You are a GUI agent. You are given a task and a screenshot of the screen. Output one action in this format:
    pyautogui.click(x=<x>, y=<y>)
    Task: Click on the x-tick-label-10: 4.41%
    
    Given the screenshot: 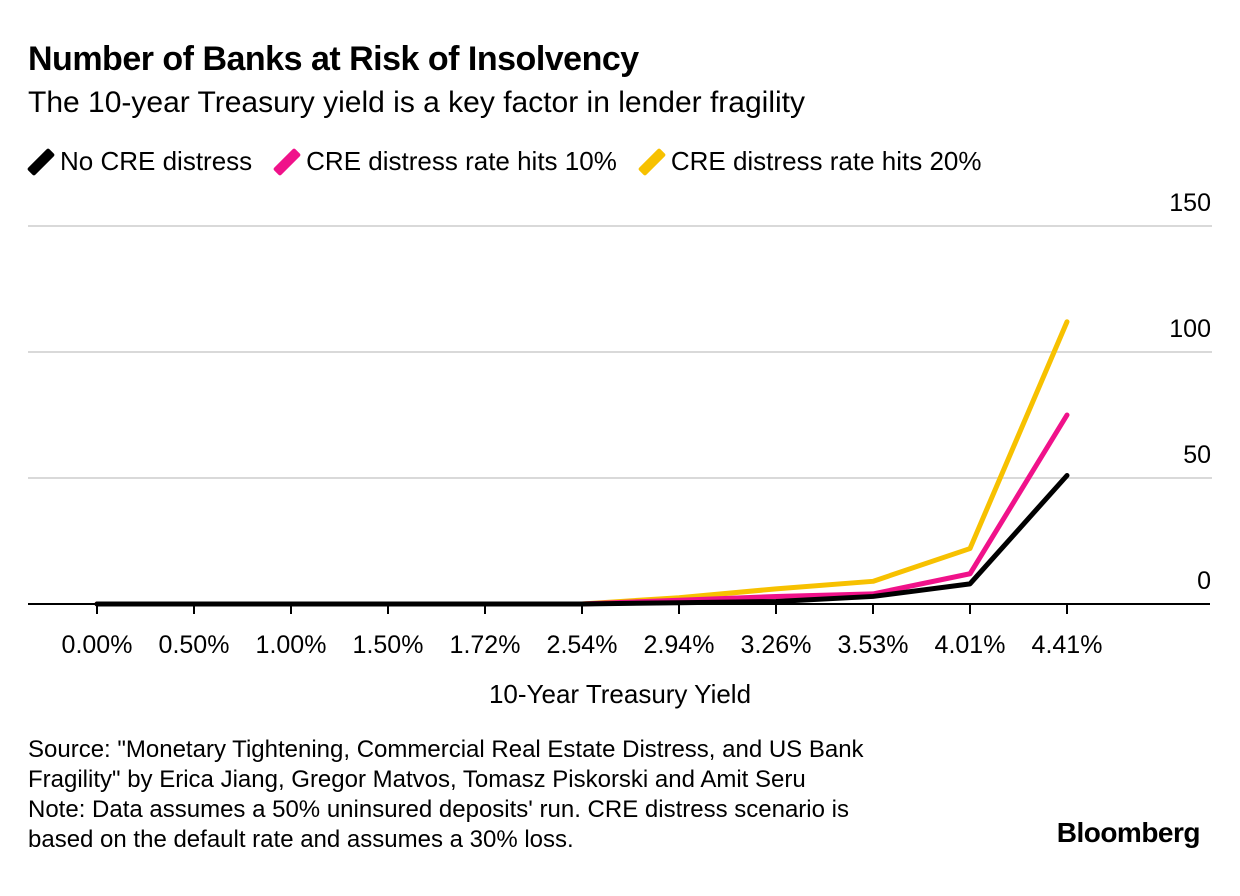 What is the action you would take?
    pyautogui.click(x=1067, y=645)
    